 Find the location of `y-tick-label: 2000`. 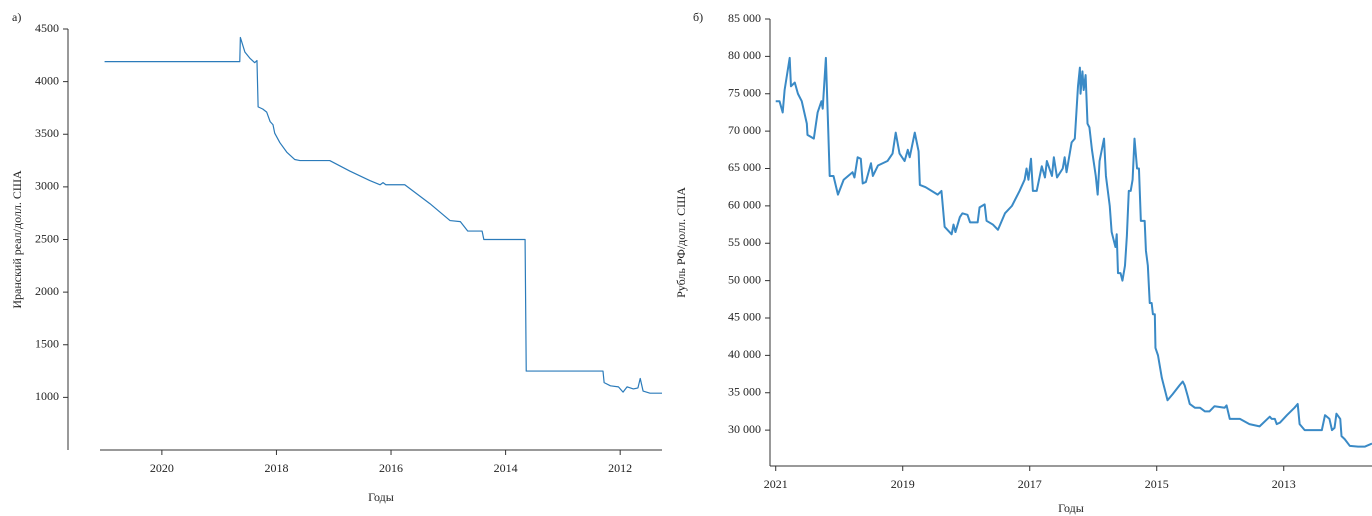

y-tick-label: 2000 is located at coordinates (47, 291).